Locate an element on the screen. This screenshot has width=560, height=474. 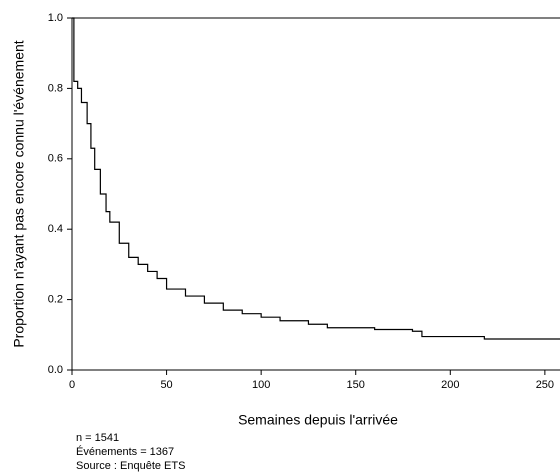
x-tick-label: 200 is located at coordinates (450, 385).